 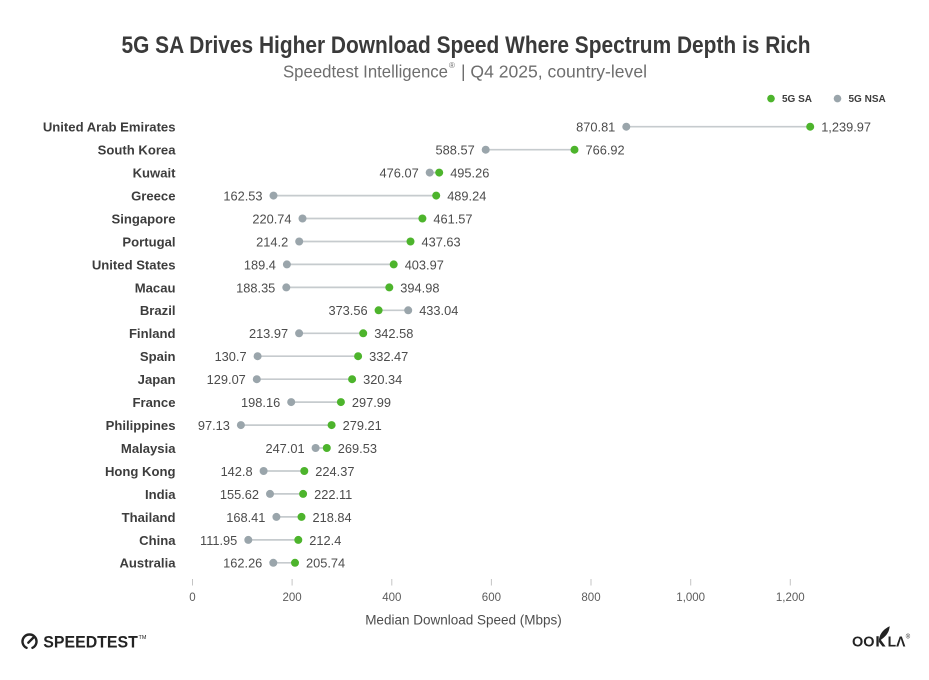 I want to click on svg-text: 269.53, so click(x=357, y=448).